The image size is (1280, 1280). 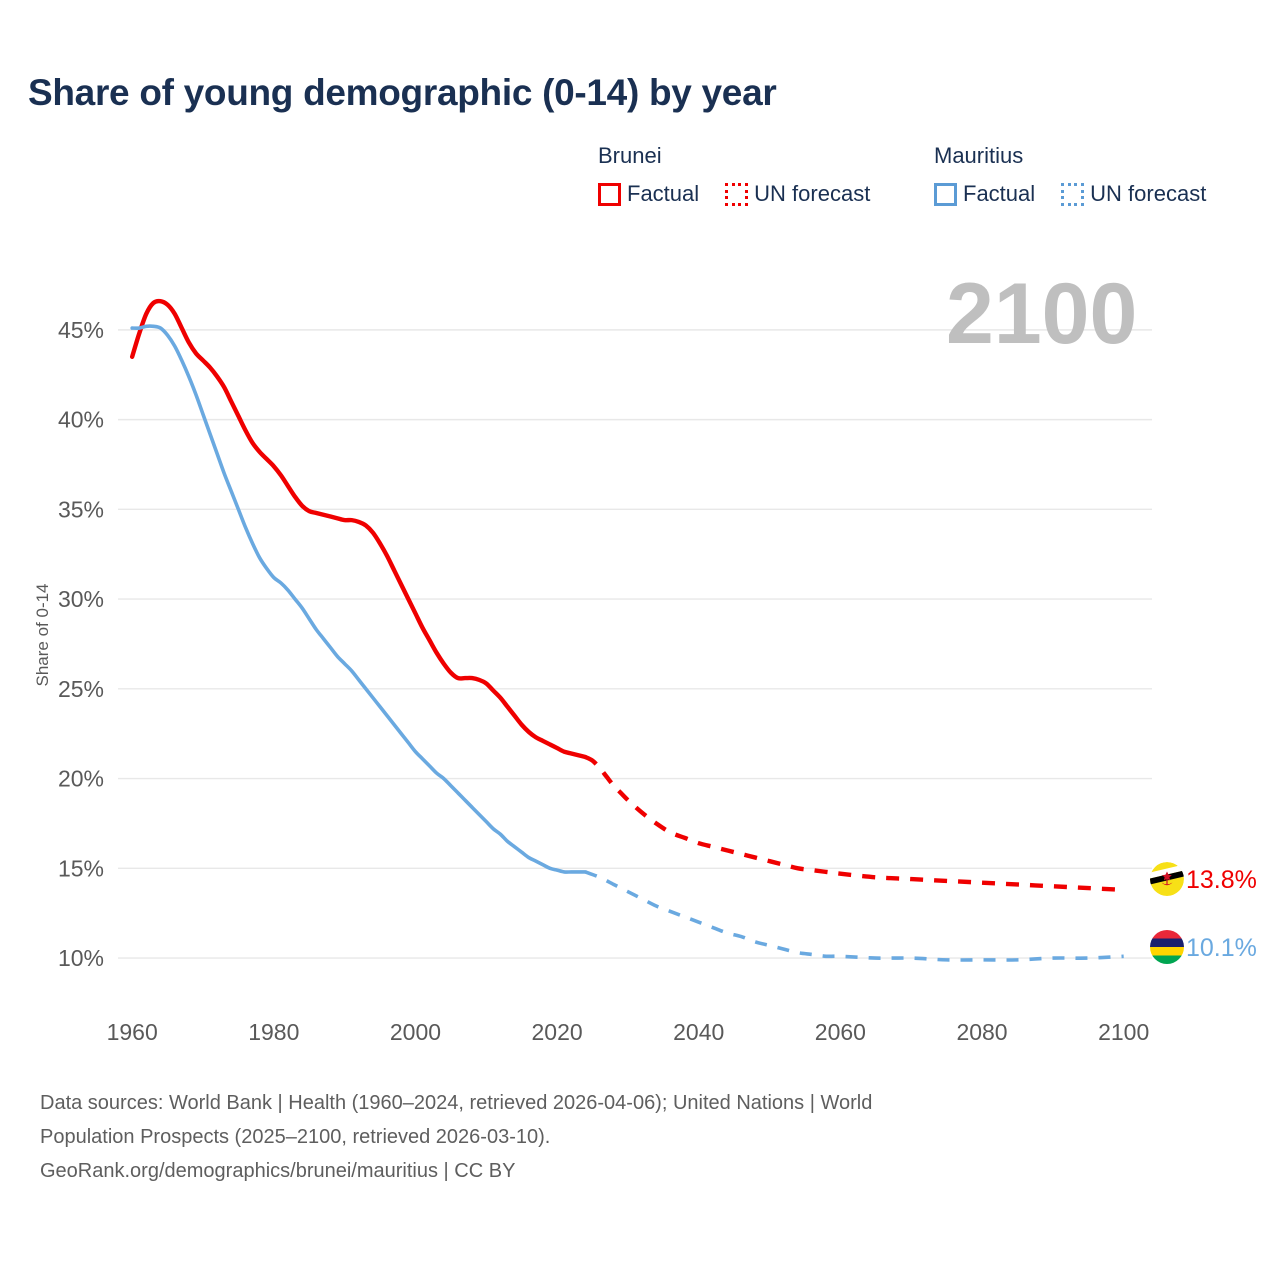 I want to click on legend-item-mauritius-factual: Factual, so click(x=984, y=194).